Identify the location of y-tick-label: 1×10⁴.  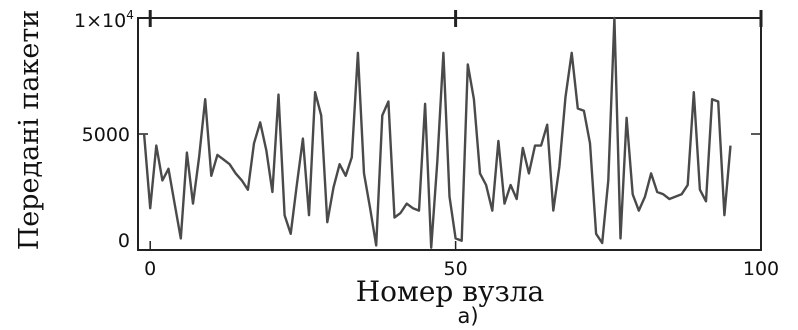
(104, 20).